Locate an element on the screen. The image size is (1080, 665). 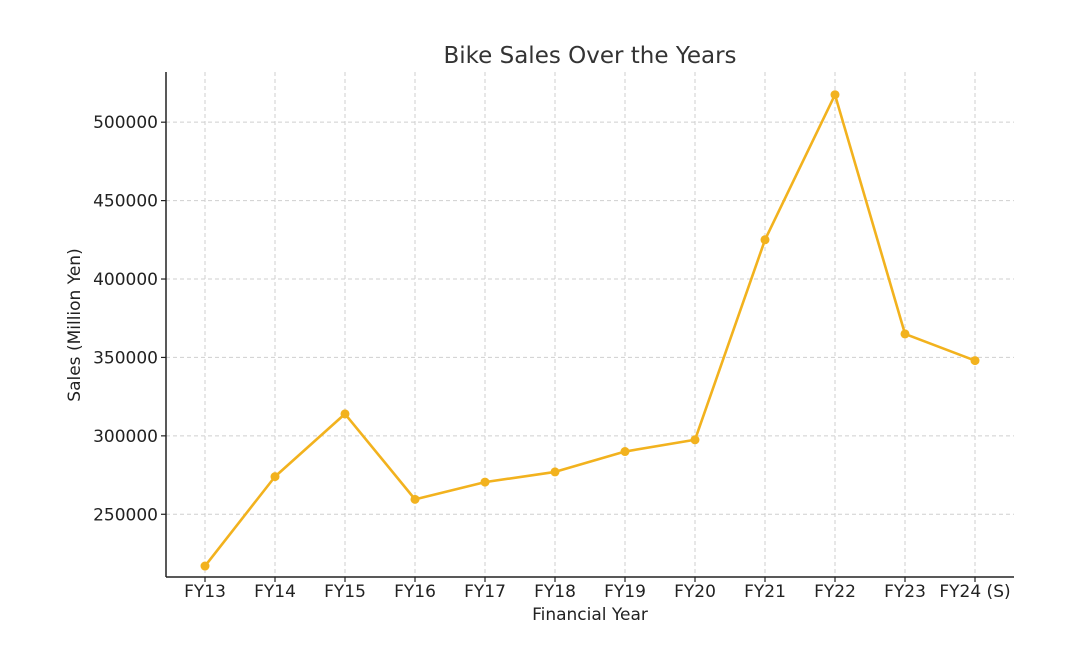
x-tick-label: FY22 is located at coordinates (835, 592).